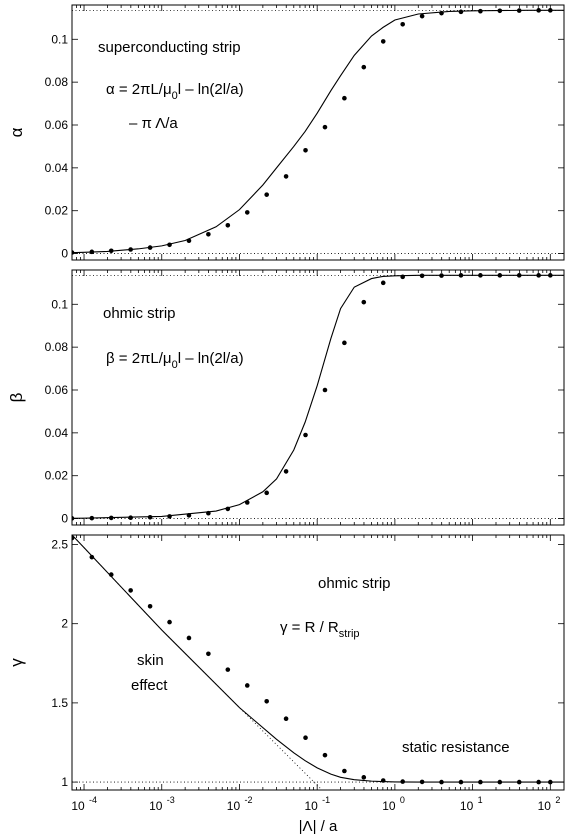 This screenshot has height=836, width=569. I want to click on annotation: γ = R / Rstrip, so click(320, 629).